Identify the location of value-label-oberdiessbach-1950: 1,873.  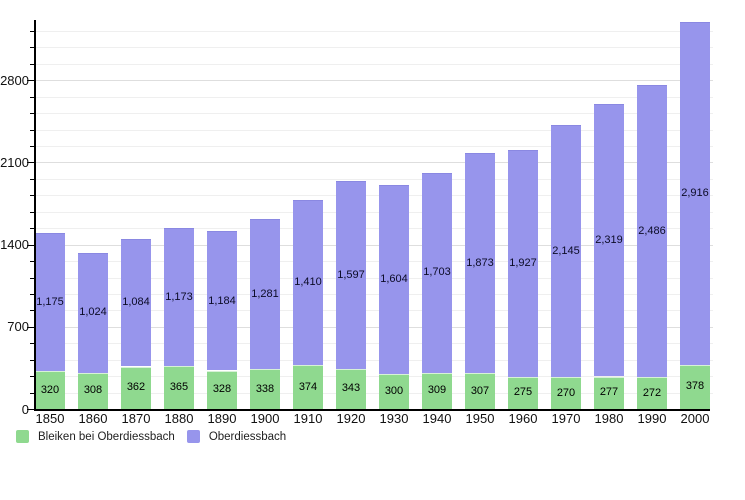
(480, 262).